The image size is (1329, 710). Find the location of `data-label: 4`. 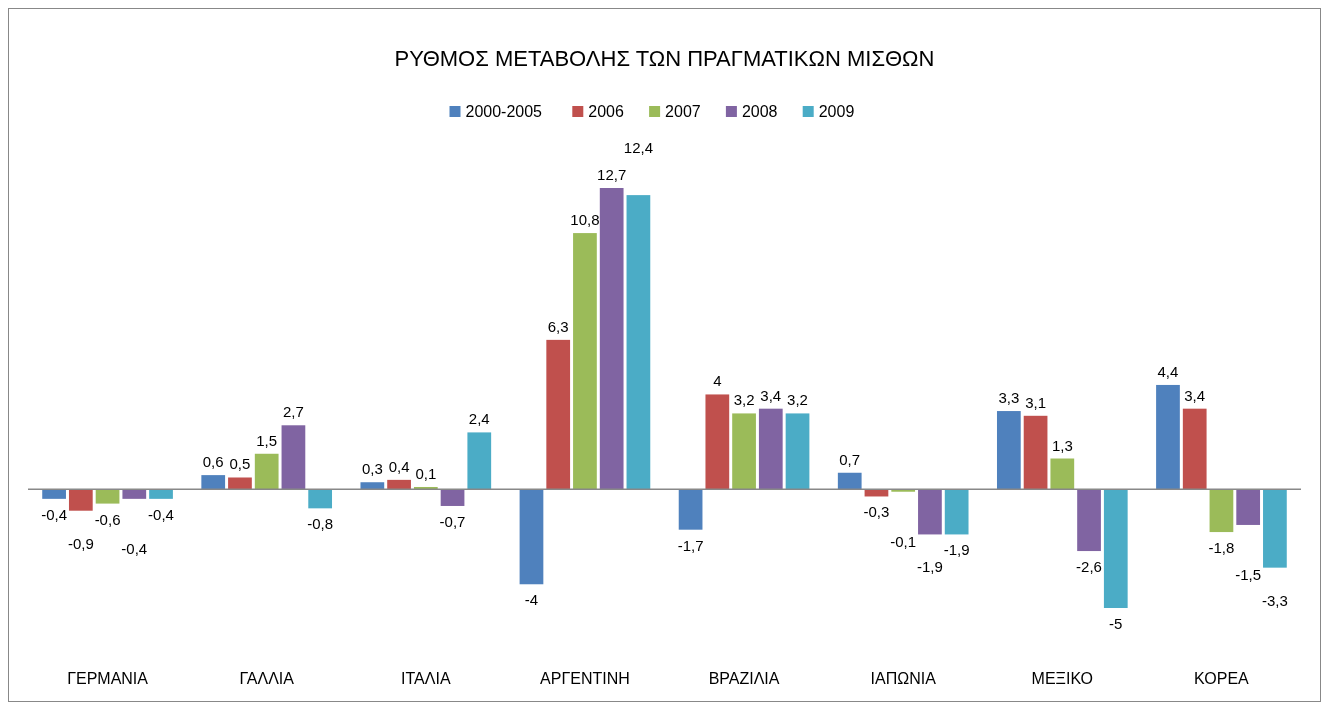

data-label: 4 is located at coordinates (717, 381).